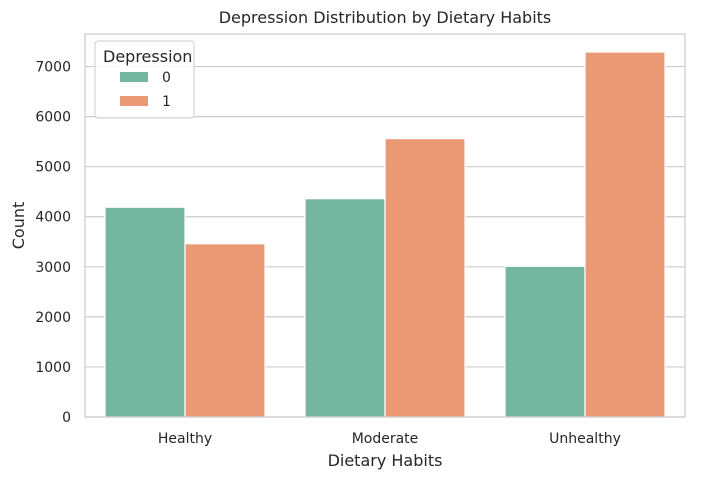 This screenshot has height=479, width=715. What do you see at coordinates (66, 418) in the screenshot?
I see `y-tick-label: 0` at bounding box center [66, 418].